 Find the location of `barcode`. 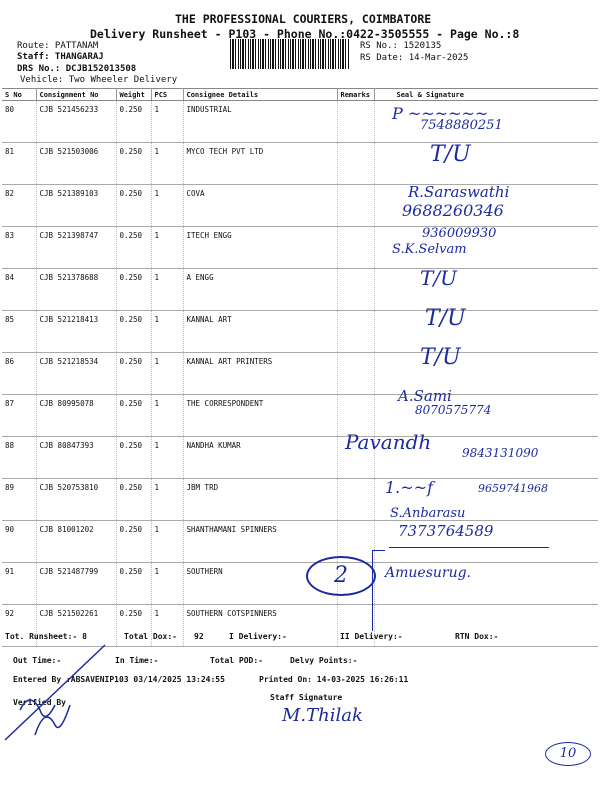

barcode is located at coordinates (290, 54).